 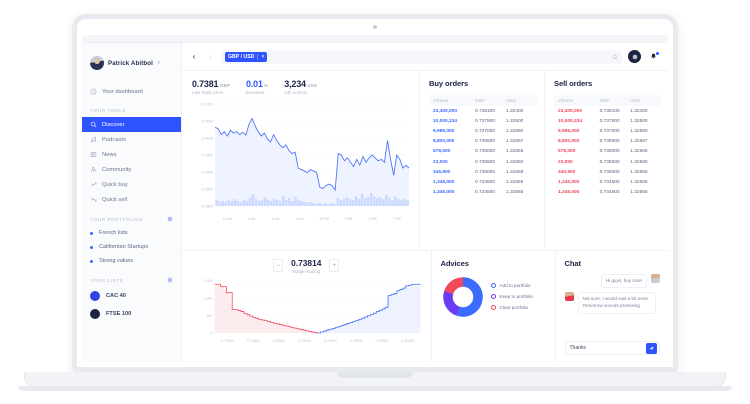 I want to click on trend-up-icon, so click(x=93, y=184).